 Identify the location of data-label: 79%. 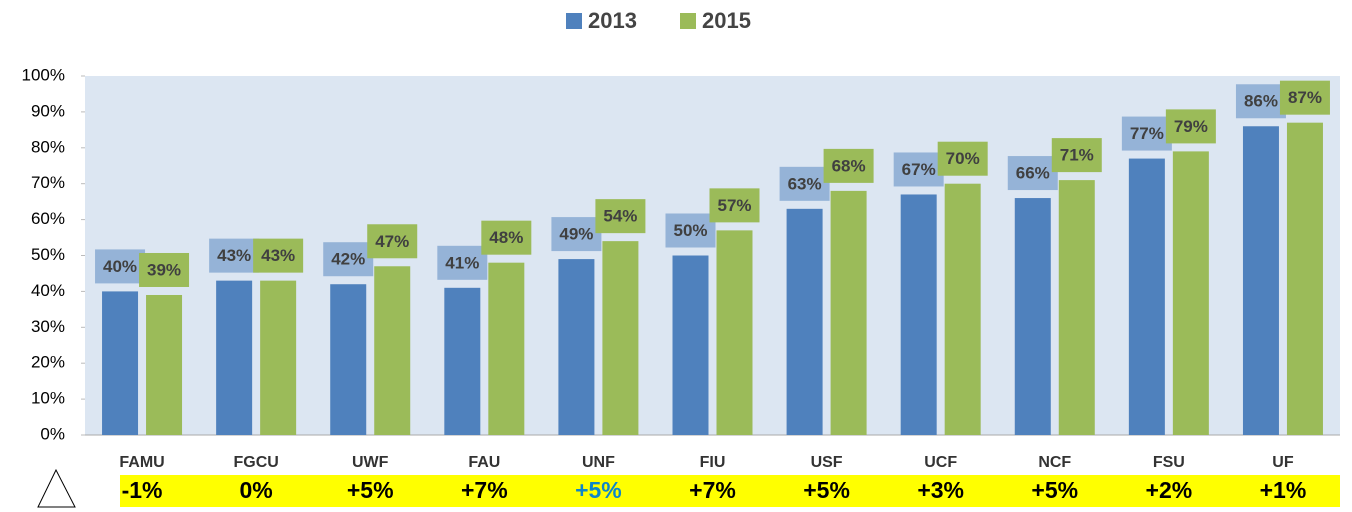
(1191, 126).